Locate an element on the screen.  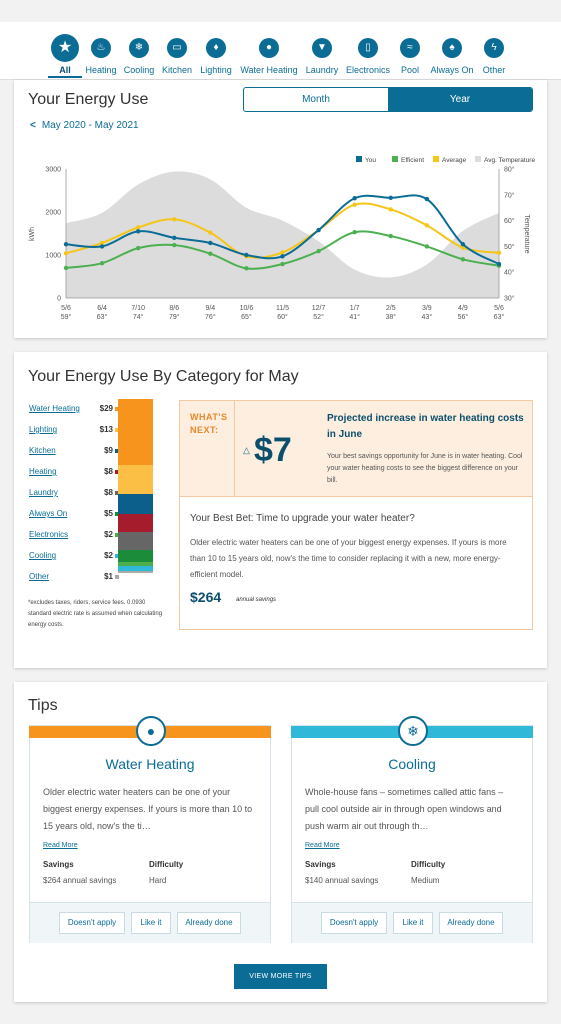
y2-axis-label: Temperature is located at coordinates (526, 233).